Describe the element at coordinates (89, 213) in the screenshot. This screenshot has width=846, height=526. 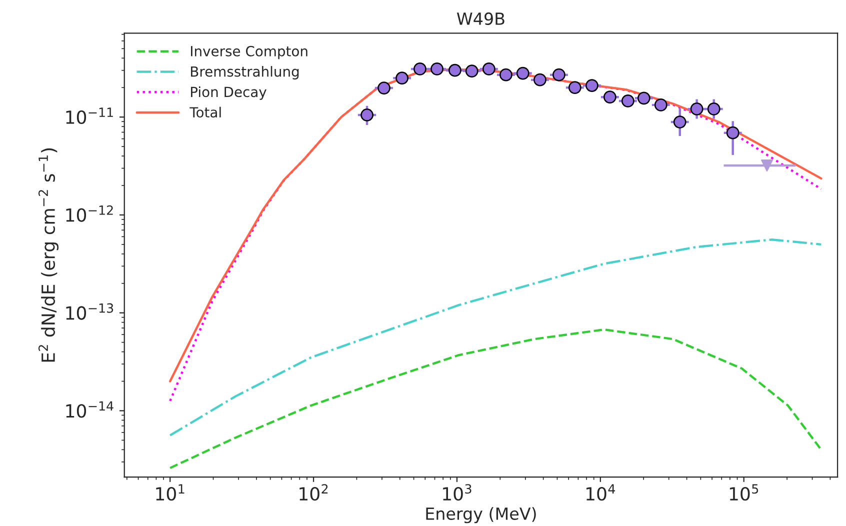
I see `y-tick-label: 10$^{−12}$` at that location.